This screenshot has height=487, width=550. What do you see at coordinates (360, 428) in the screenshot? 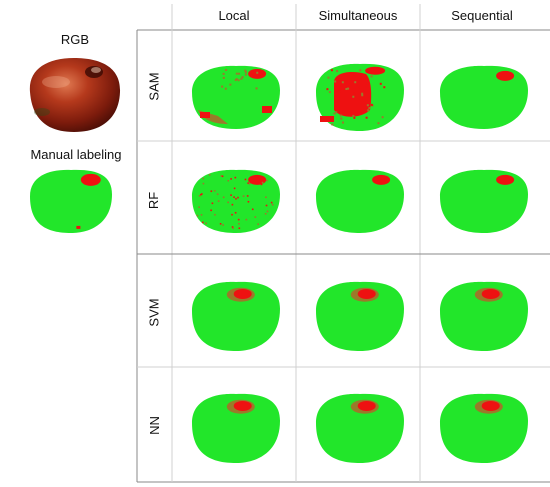
I see `map-nn-simultaneous` at bounding box center [360, 428].